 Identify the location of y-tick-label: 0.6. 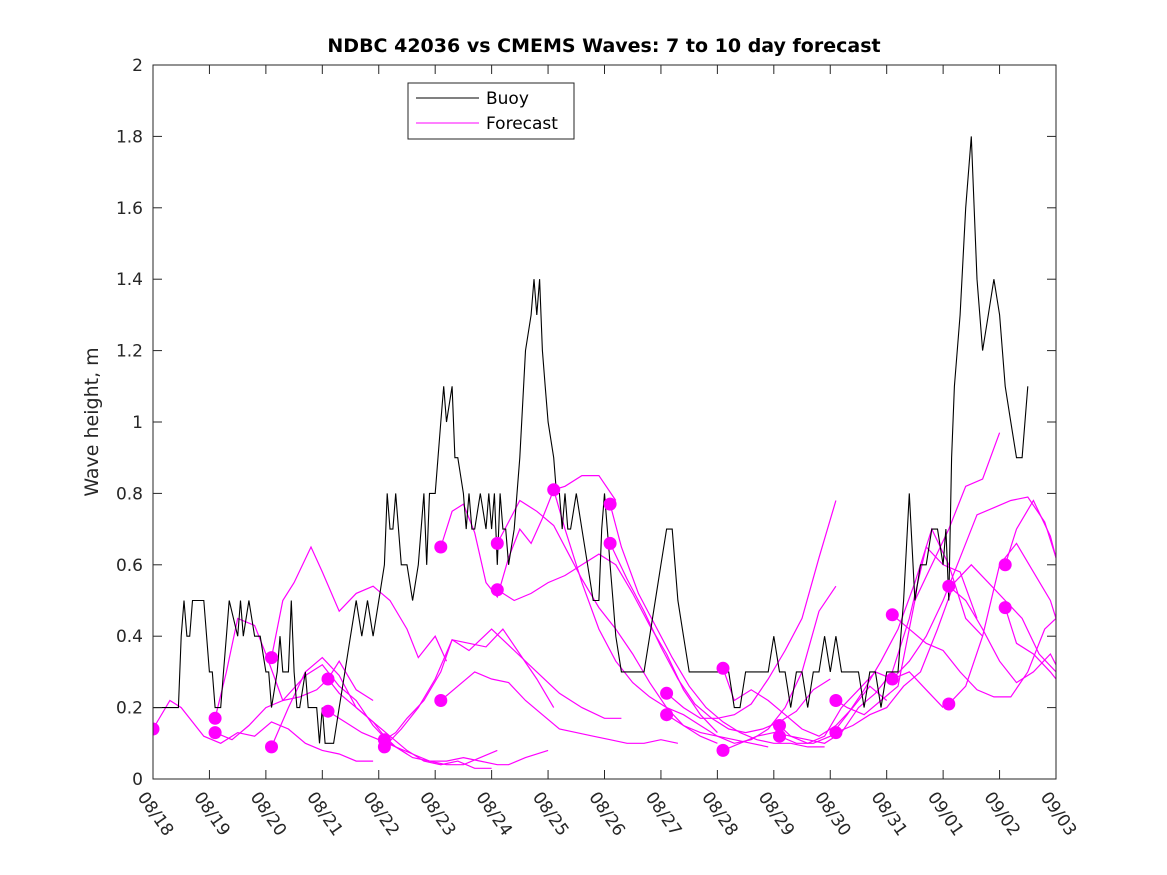
(129, 566).